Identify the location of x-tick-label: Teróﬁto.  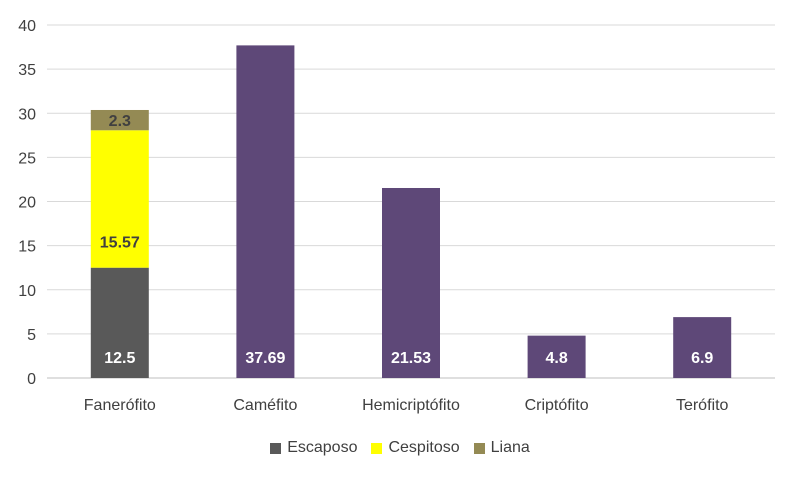
(702, 405).